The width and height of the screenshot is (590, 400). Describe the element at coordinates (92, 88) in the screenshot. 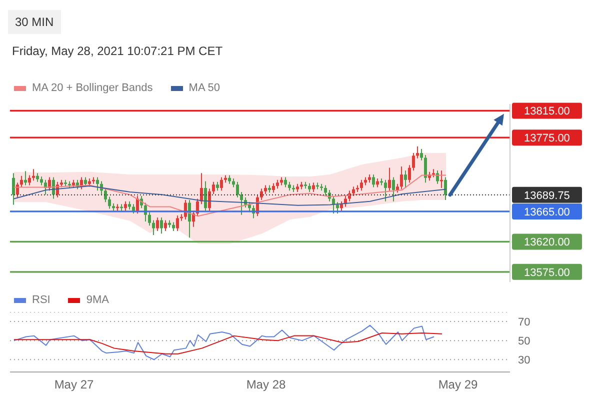

I see `legend-label: MA 20 + Bollinger Bands` at that location.